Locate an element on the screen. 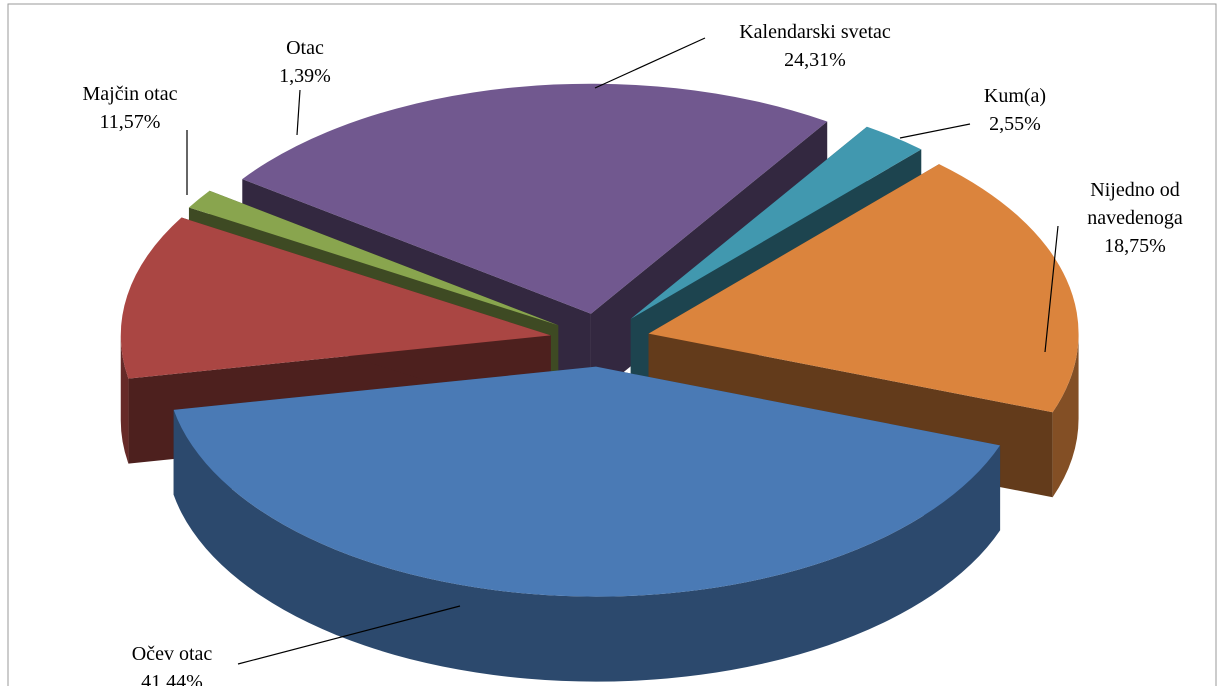 The image size is (1224, 686). data-label: Očev otac 41,44% is located at coordinates (172, 663).